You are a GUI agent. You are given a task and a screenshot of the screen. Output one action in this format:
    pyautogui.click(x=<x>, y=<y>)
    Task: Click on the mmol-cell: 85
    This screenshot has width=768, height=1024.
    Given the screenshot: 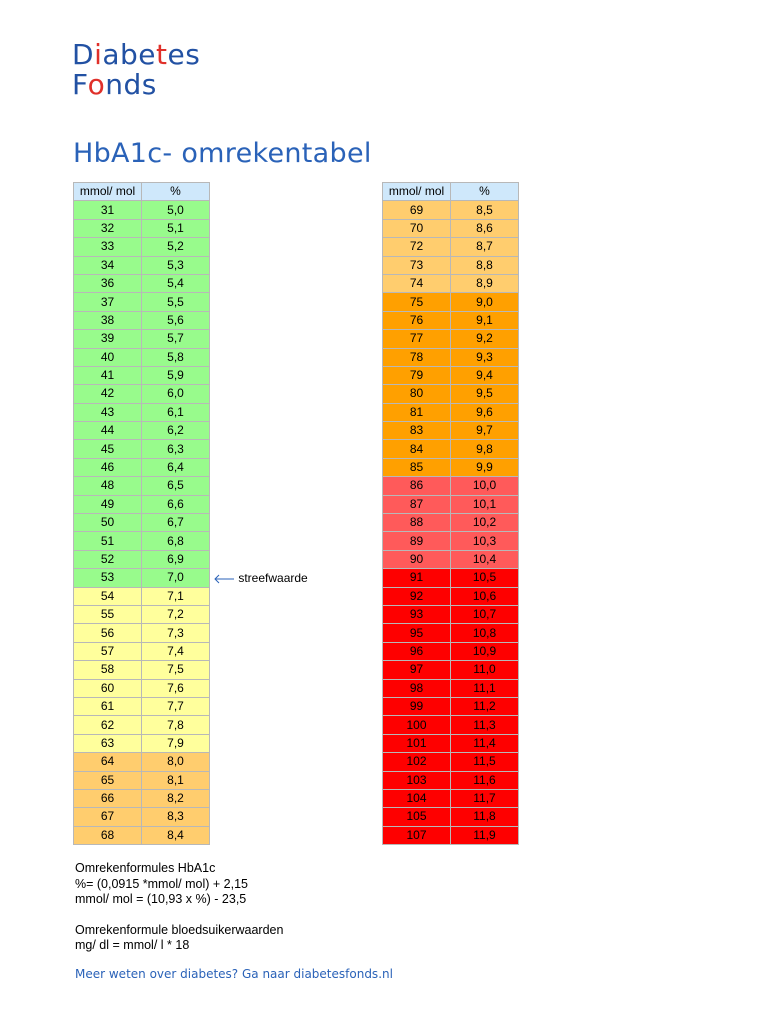 What is the action you would take?
    pyautogui.click(x=416, y=467)
    